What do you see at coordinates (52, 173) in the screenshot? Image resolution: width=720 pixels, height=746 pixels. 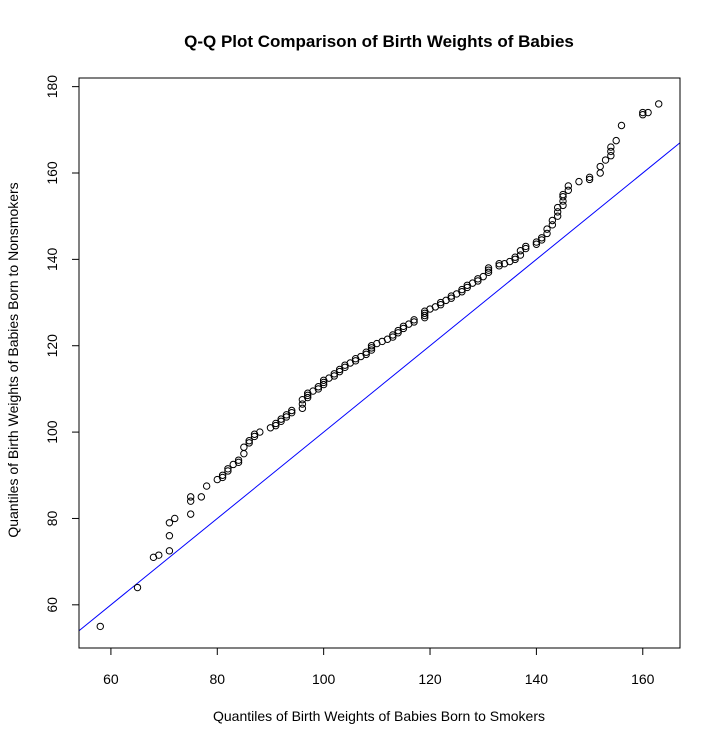 I see `y-tick-label: 160` at bounding box center [52, 173].